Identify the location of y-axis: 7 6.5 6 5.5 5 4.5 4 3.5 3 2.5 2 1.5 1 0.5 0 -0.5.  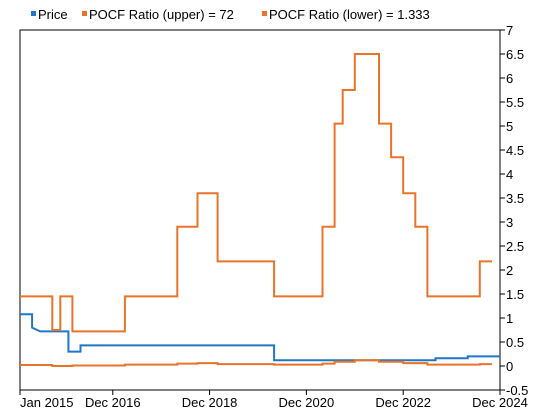
(514, 210).